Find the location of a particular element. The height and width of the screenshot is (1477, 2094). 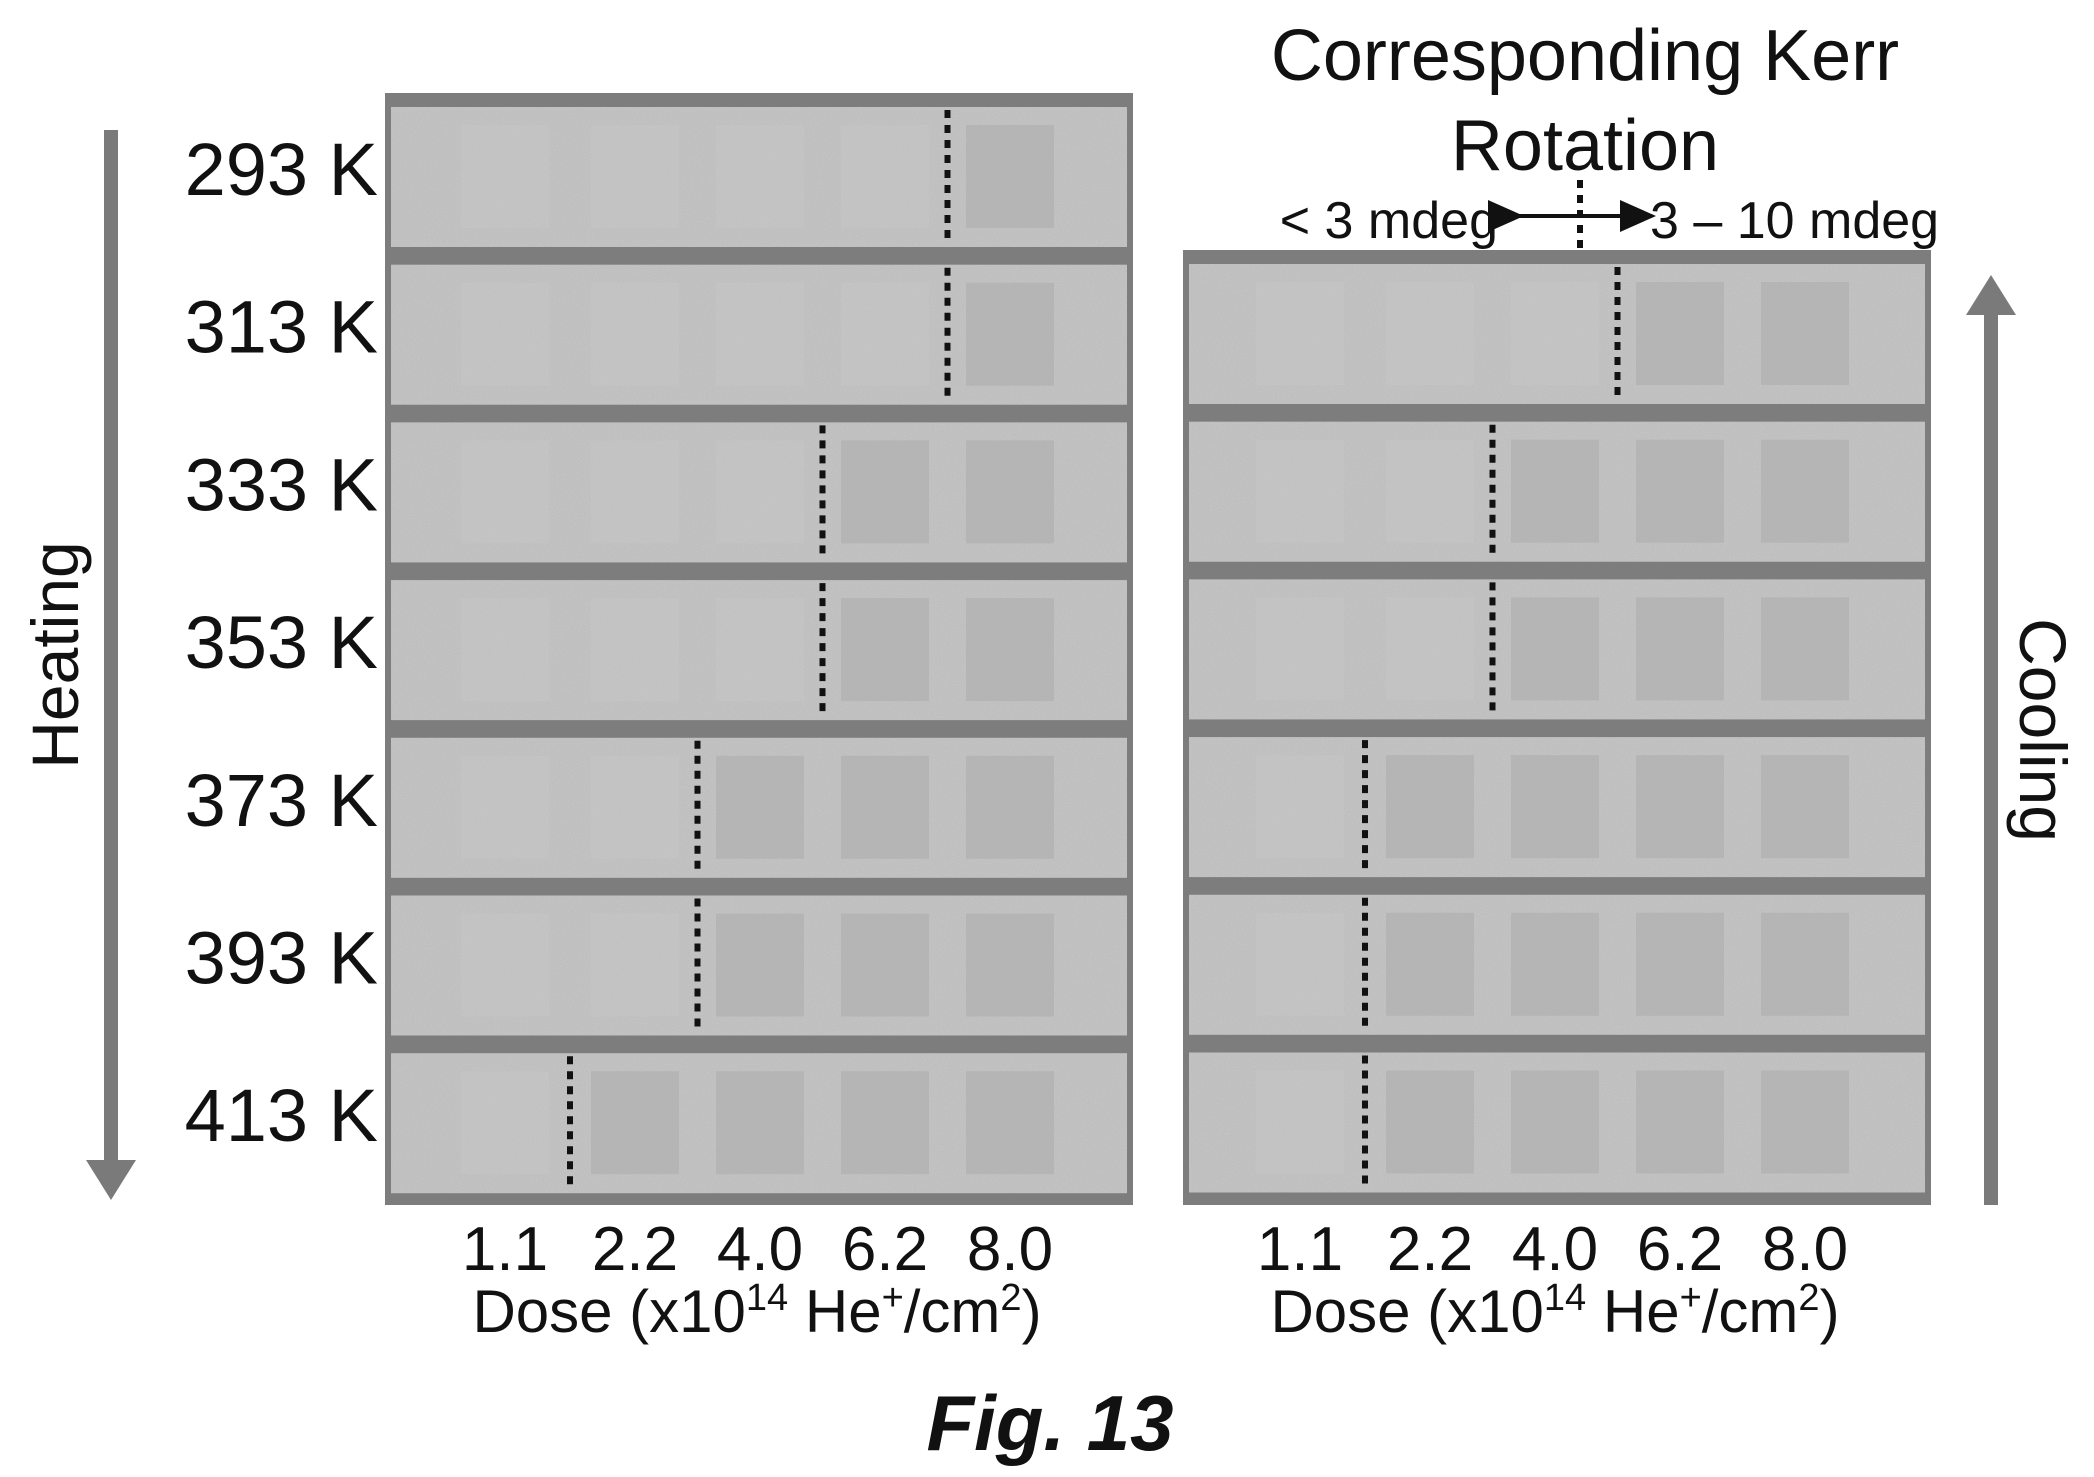

heating-label: Heating is located at coordinates (55, 655).